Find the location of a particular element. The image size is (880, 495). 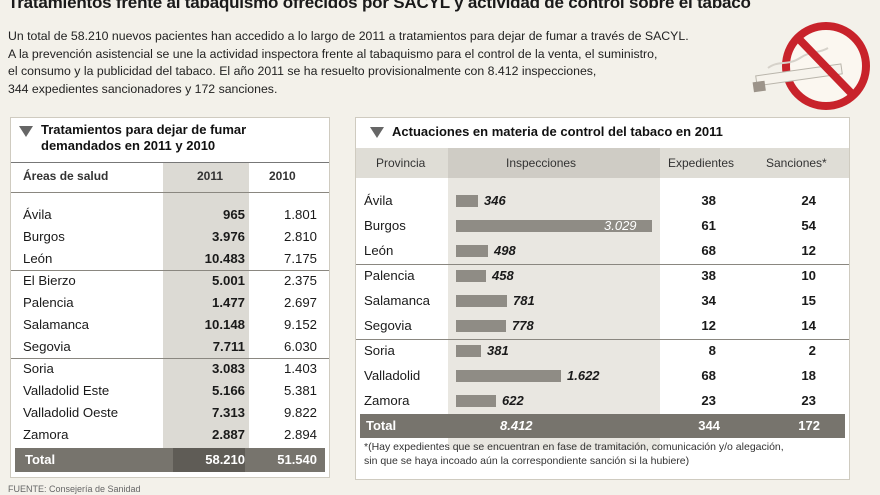

value-2010: 1.403 is located at coordinates (300, 368).